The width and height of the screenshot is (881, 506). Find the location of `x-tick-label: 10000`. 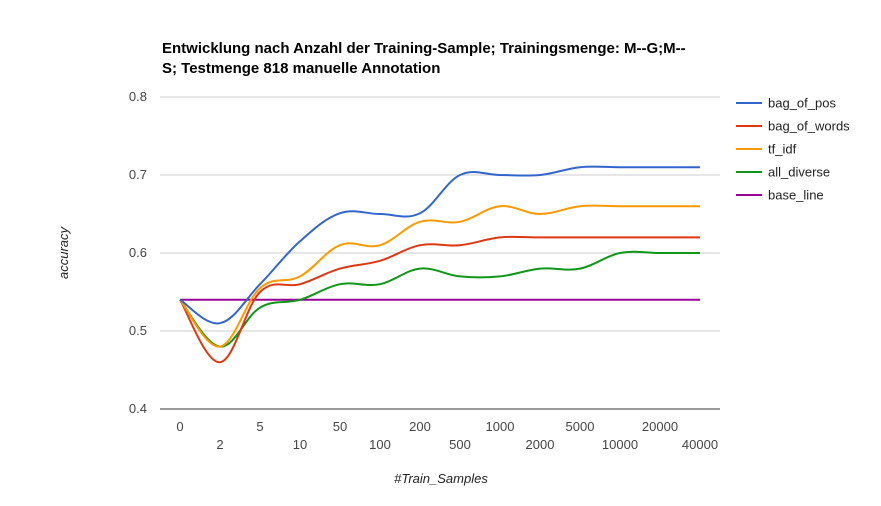

x-tick-label: 10000 is located at coordinates (620, 444).